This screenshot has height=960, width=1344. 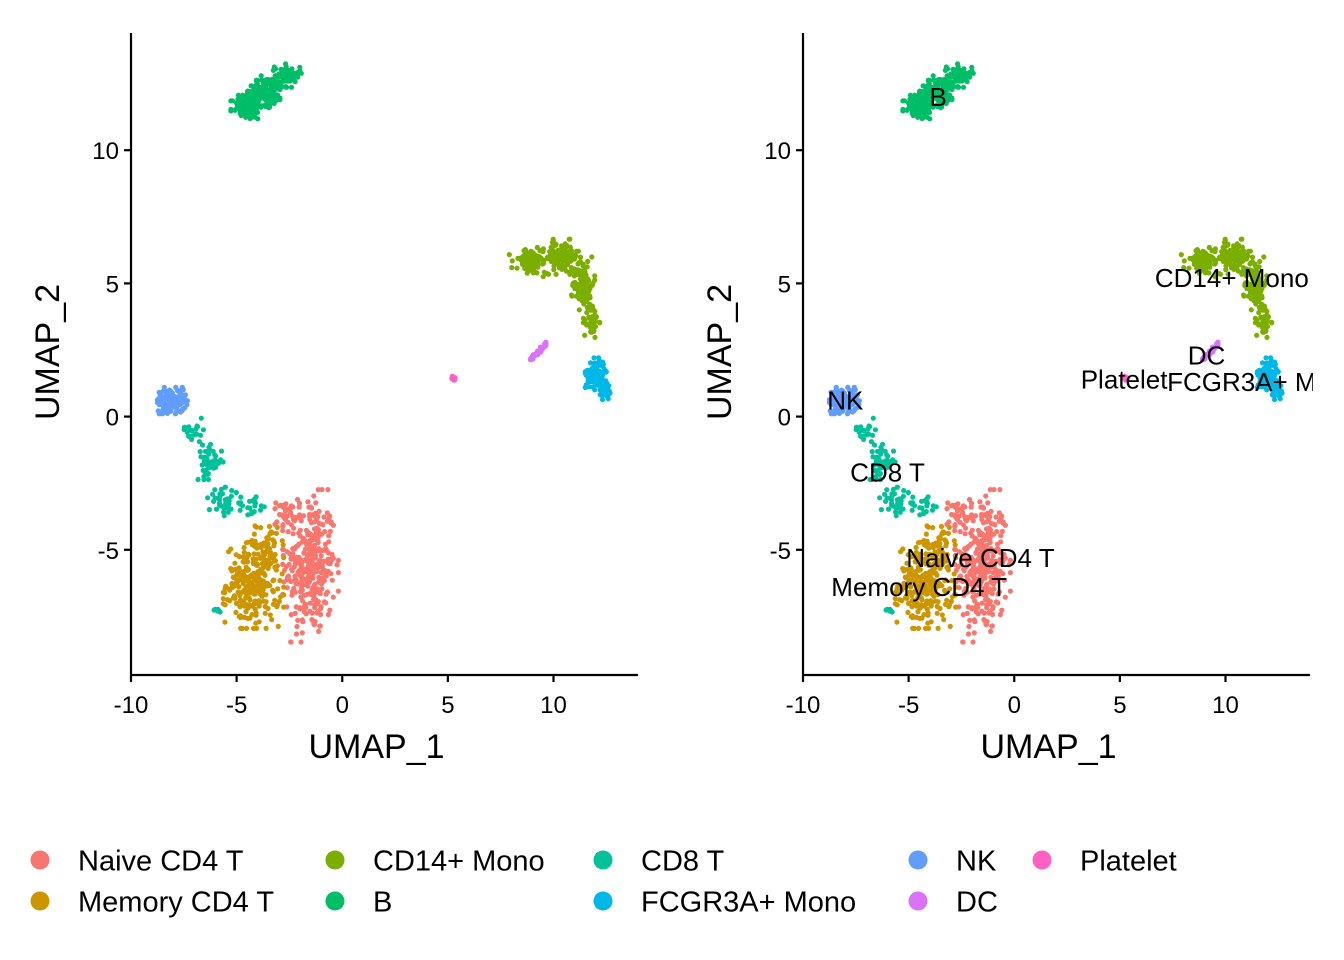 I want to click on legend-item: Naive CD4 T, so click(x=137, y=862).